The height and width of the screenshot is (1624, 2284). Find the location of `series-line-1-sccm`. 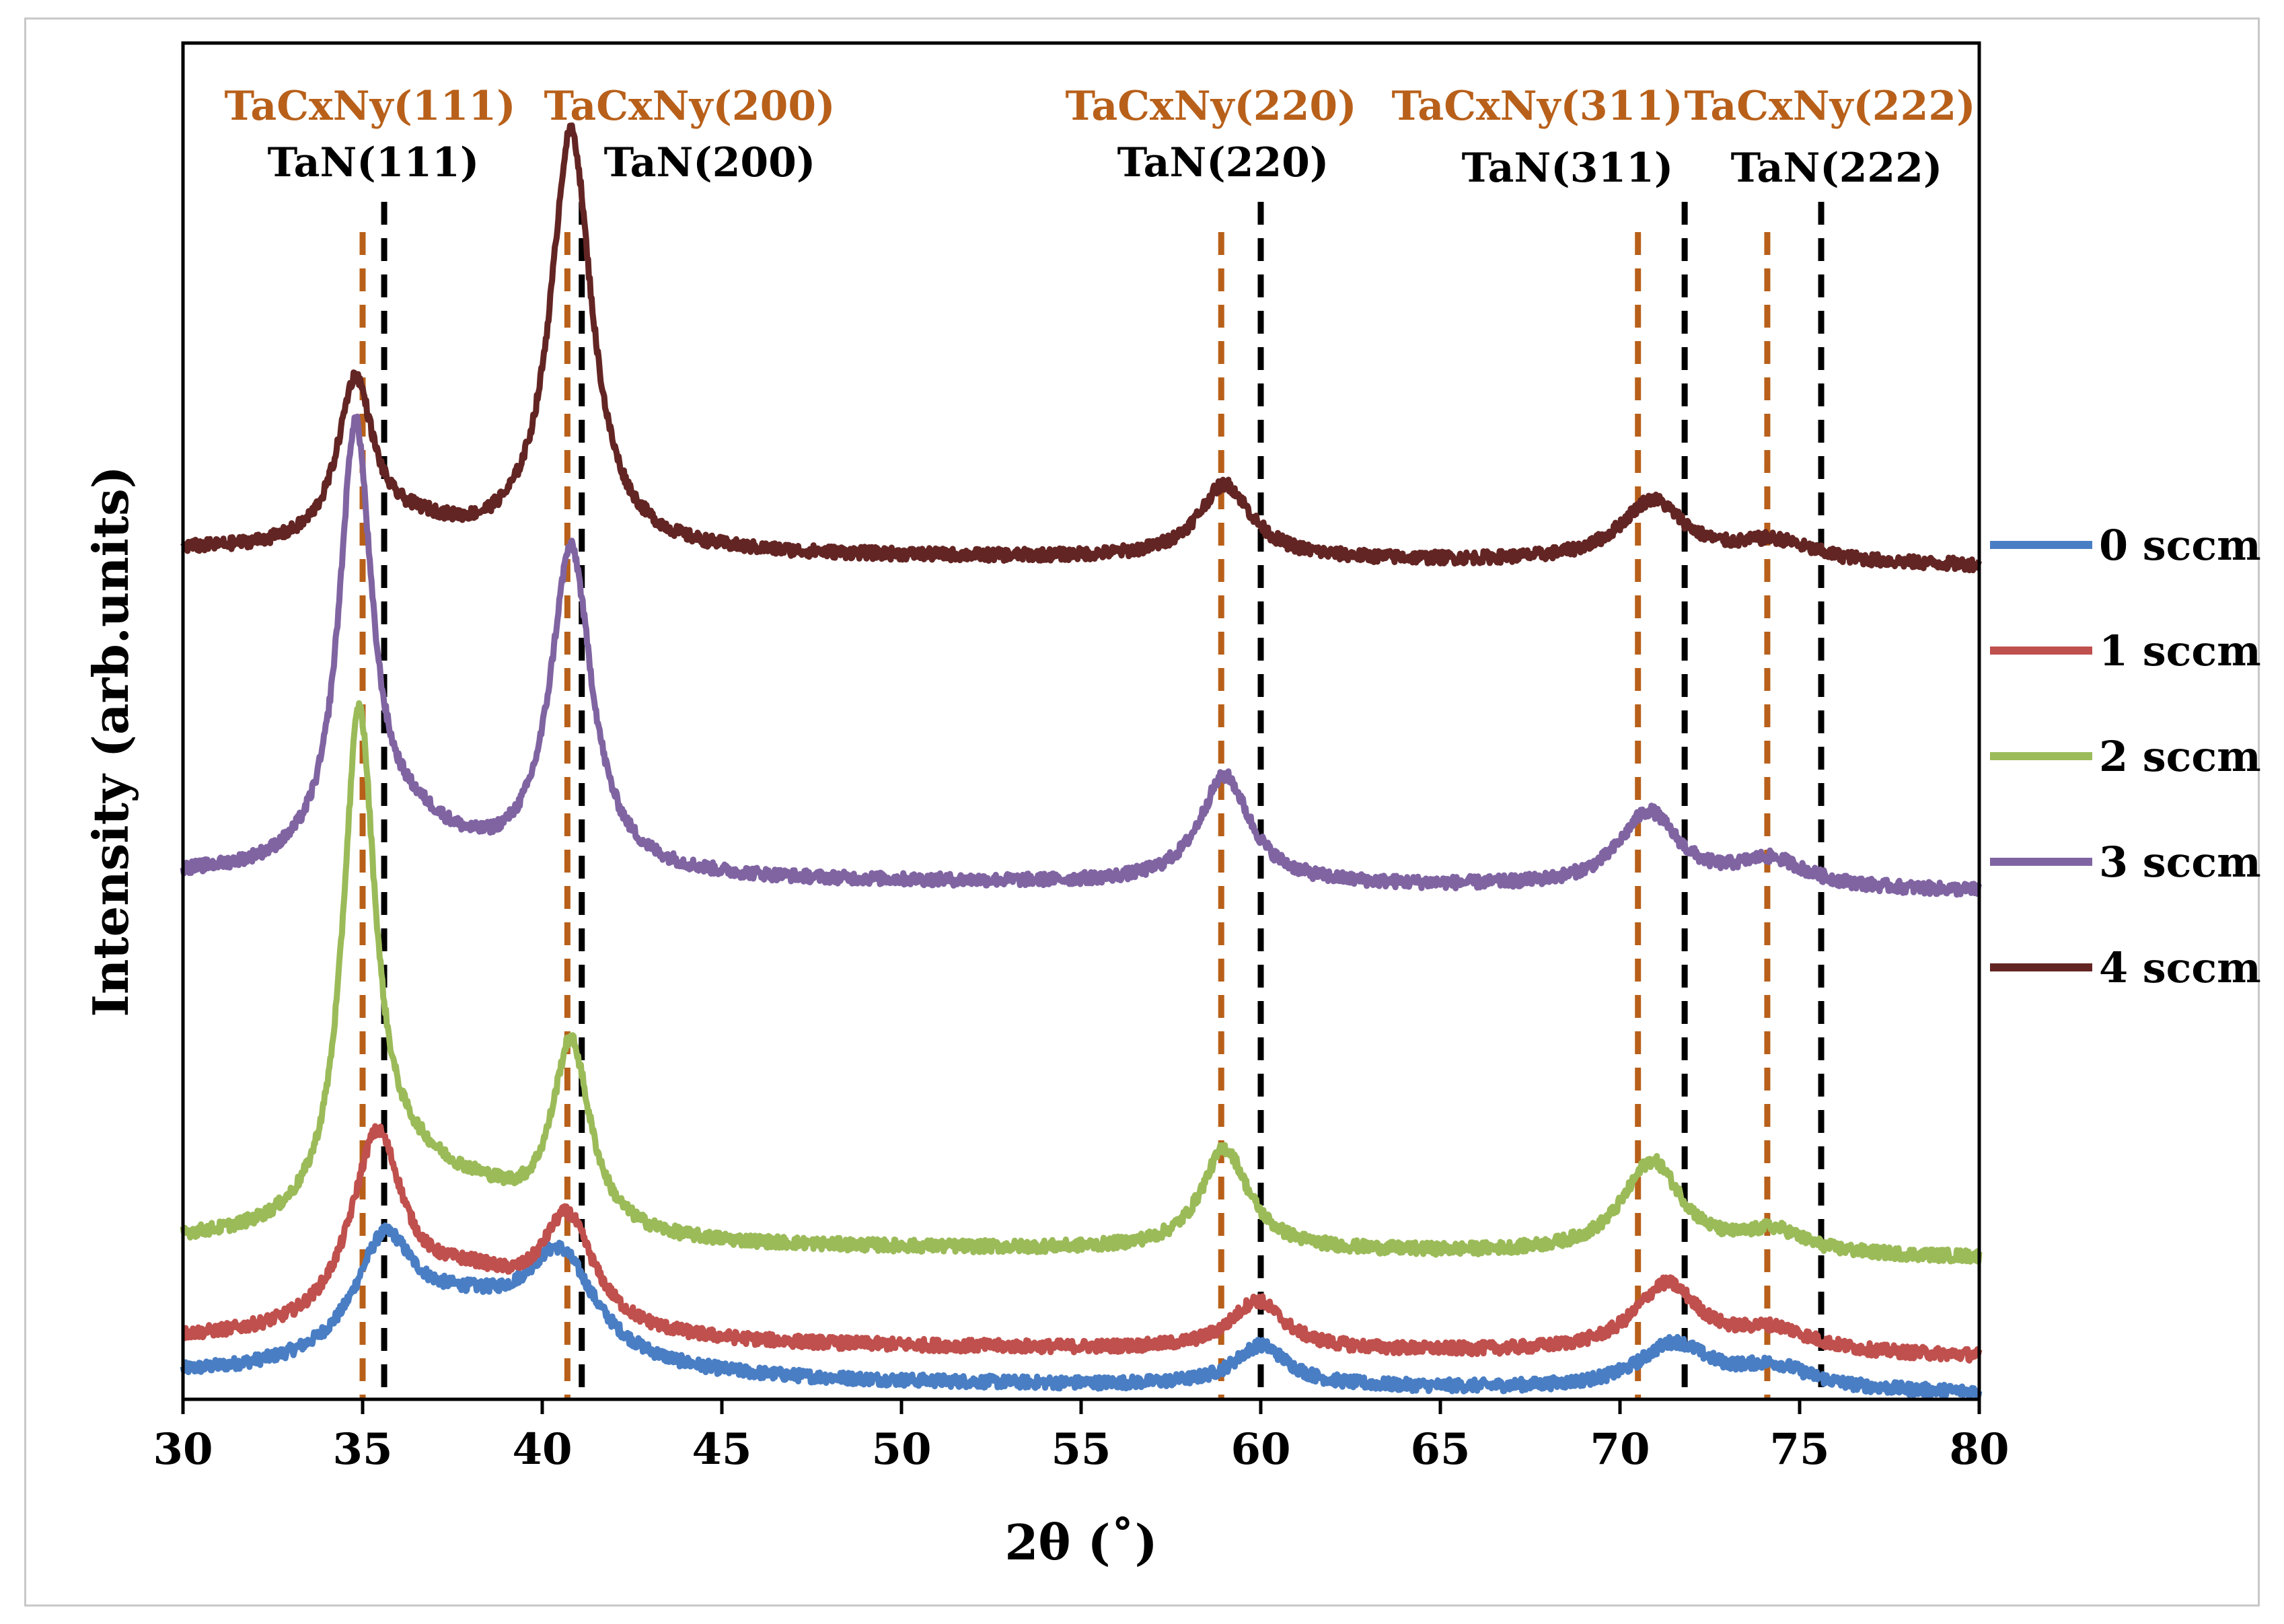

series-line-1-sccm is located at coordinates (1081, 1243).